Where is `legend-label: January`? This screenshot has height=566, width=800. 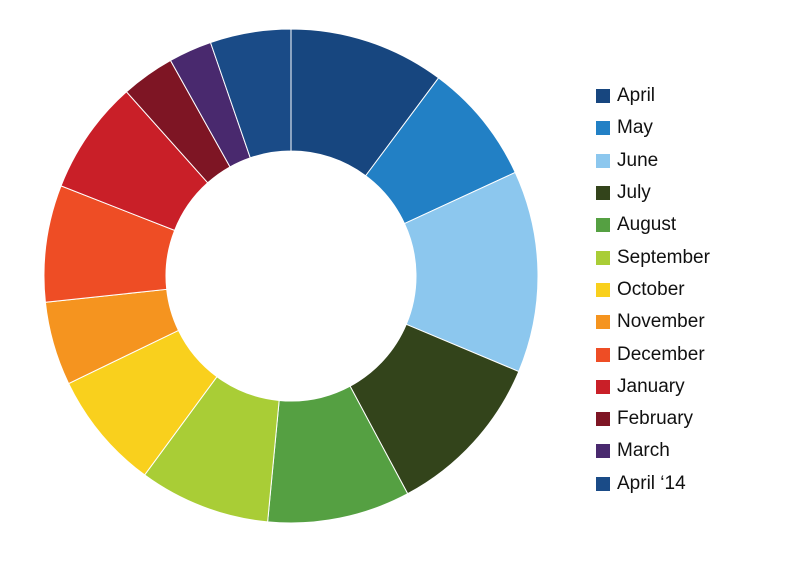 legend-label: January is located at coordinates (651, 386).